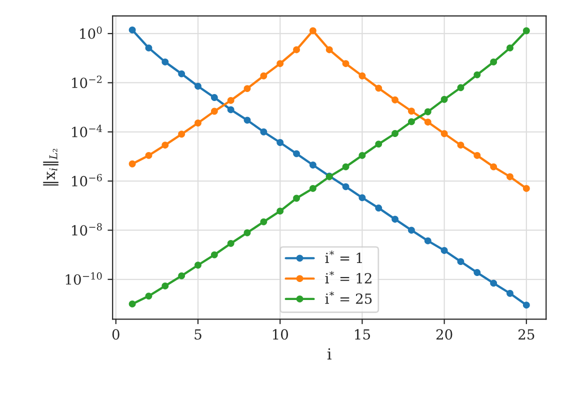 Image resolution: width=563 pixels, height=399 pixels. Describe the element at coordinates (91, 32) in the screenshot. I see `y-tick-label: 10$^{0}$` at that location.